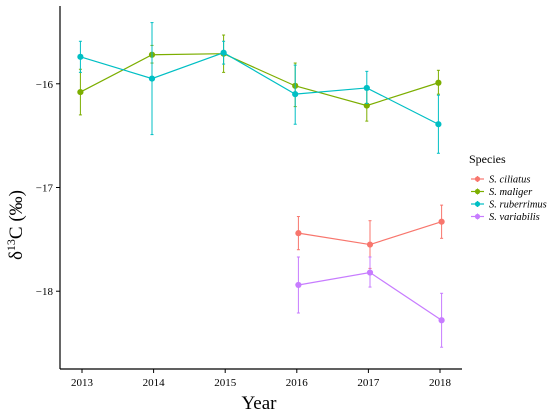  I want to click on y-axis-title: δ13C (‰), so click(15, 225).